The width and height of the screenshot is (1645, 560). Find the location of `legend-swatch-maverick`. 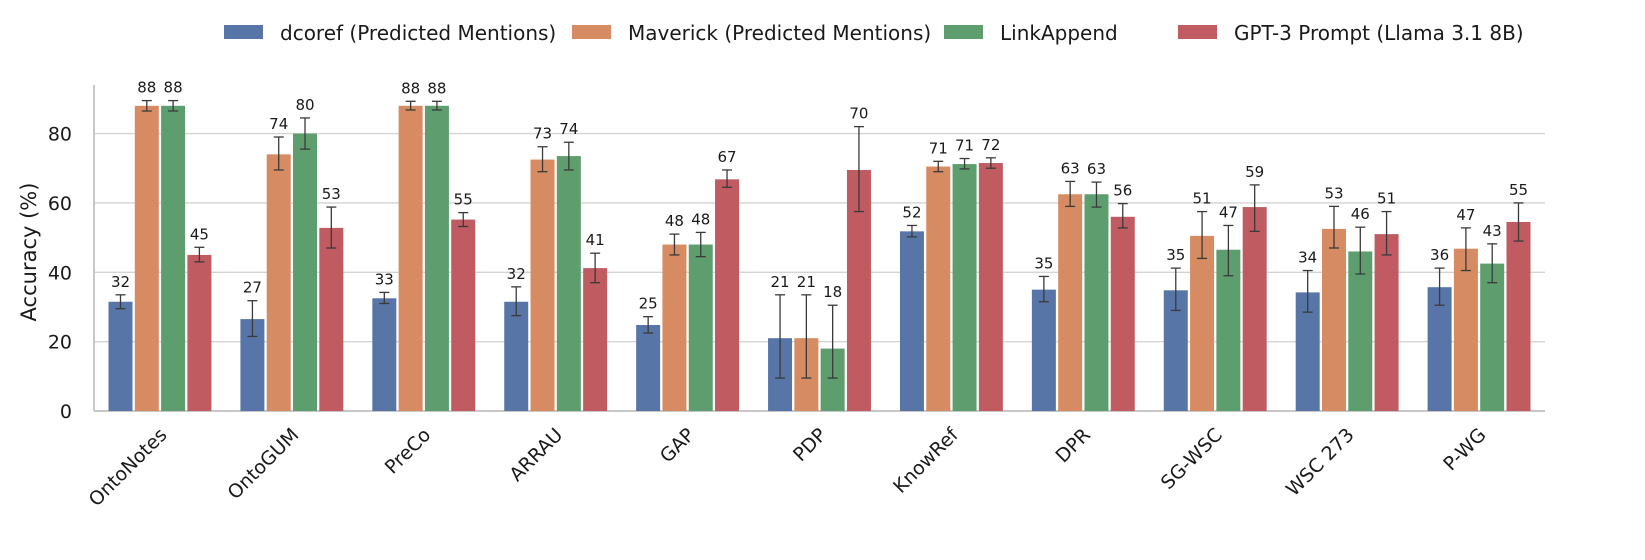

legend-swatch-maverick is located at coordinates (591, 32).